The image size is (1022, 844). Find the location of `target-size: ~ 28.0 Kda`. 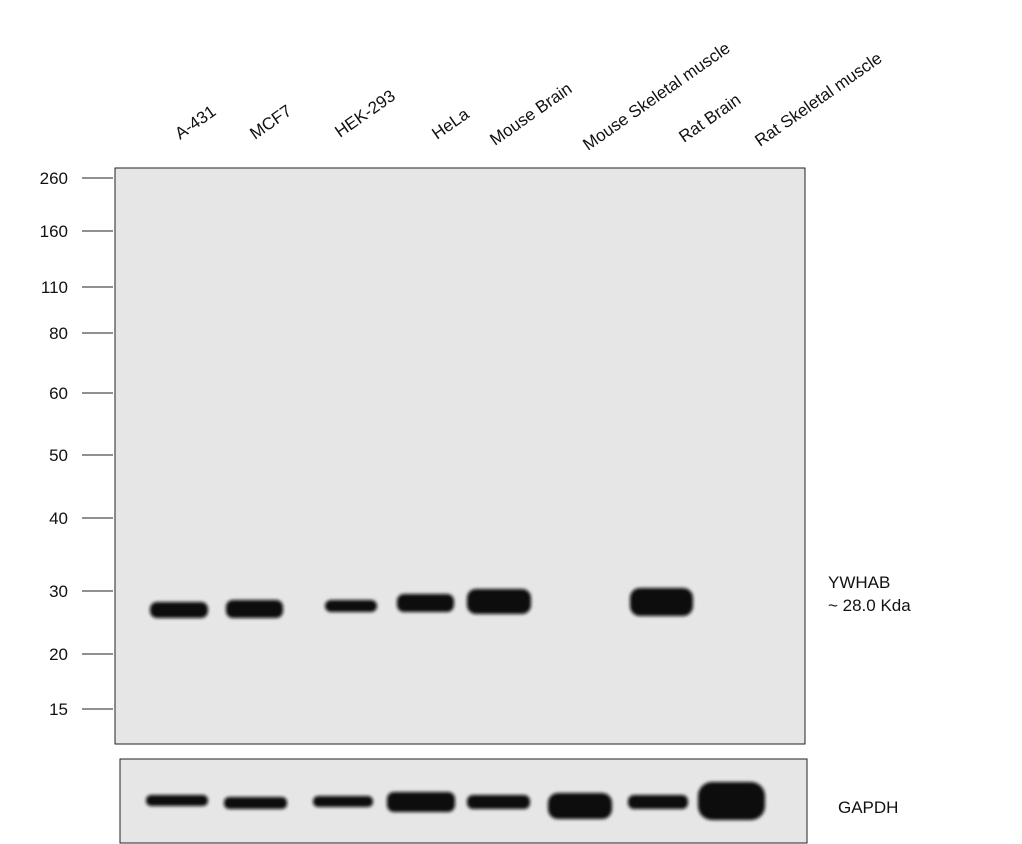

target-size: ~ 28.0 Kda is located at coordinates (869, 605).